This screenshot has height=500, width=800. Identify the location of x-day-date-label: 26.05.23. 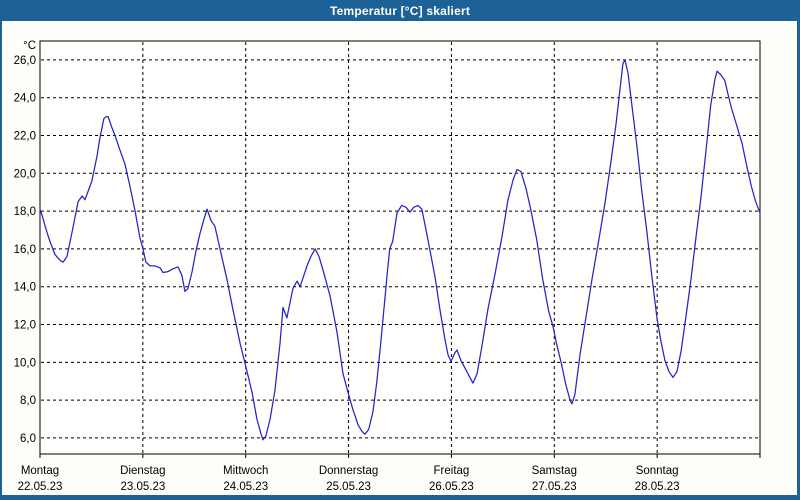
(451, 487).